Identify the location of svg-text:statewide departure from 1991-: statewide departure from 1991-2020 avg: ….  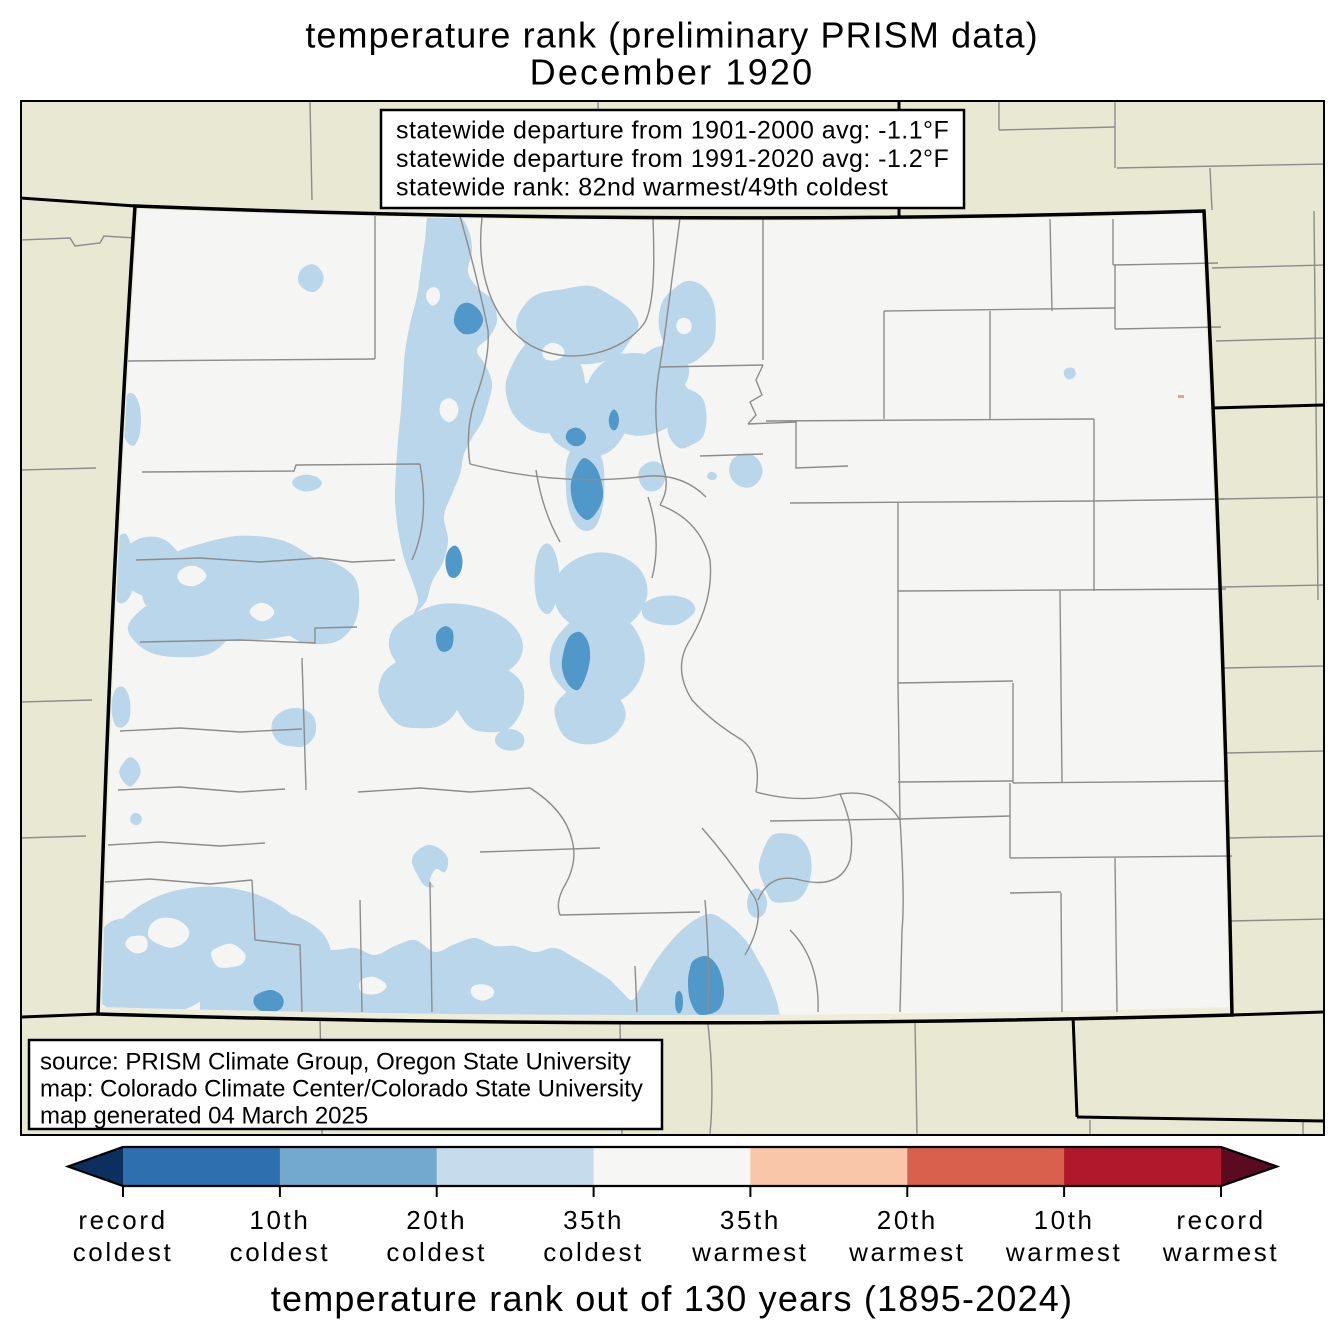
(672, 159).